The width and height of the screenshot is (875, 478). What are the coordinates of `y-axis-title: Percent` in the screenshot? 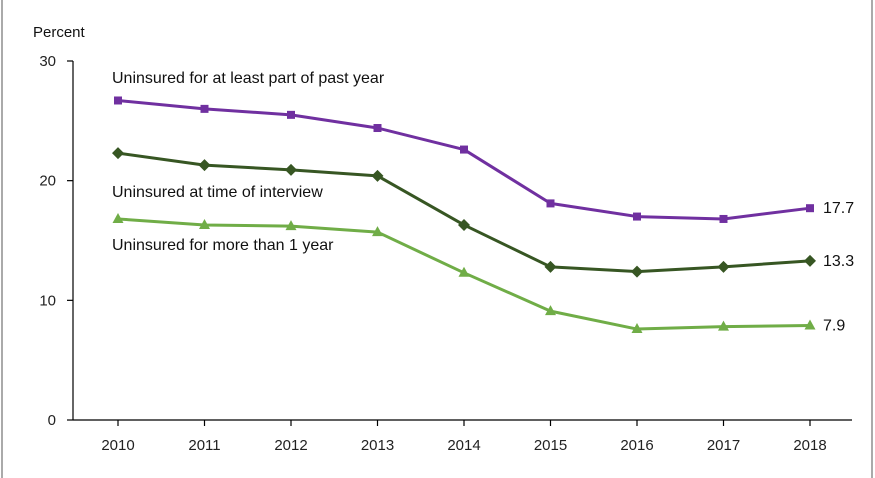 It's located at (59, 32).